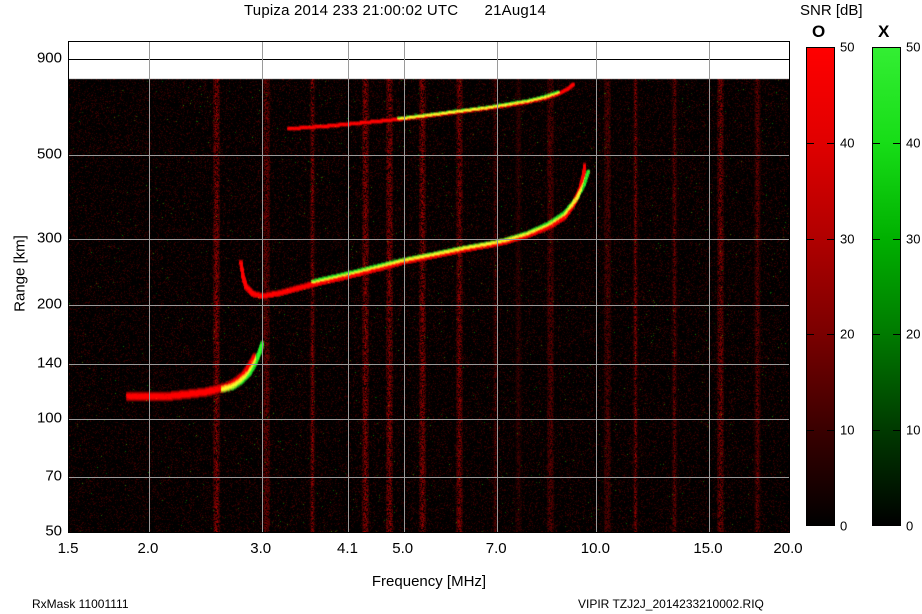 This screenshot has height=614, width=922. I want to click on y-axis-ticks: 900 500 300 200 140 100 70 50, so click(31, 307).